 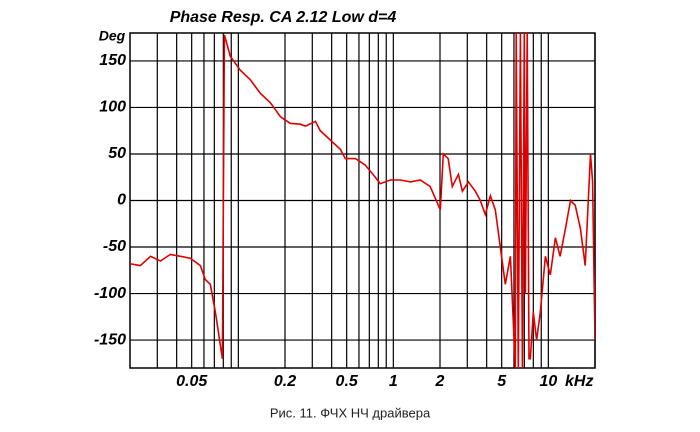 What do you see at coordinates (110, 339) in the screenshot?
I see `y-tick-label: -150` at bounding box center [110, 339].